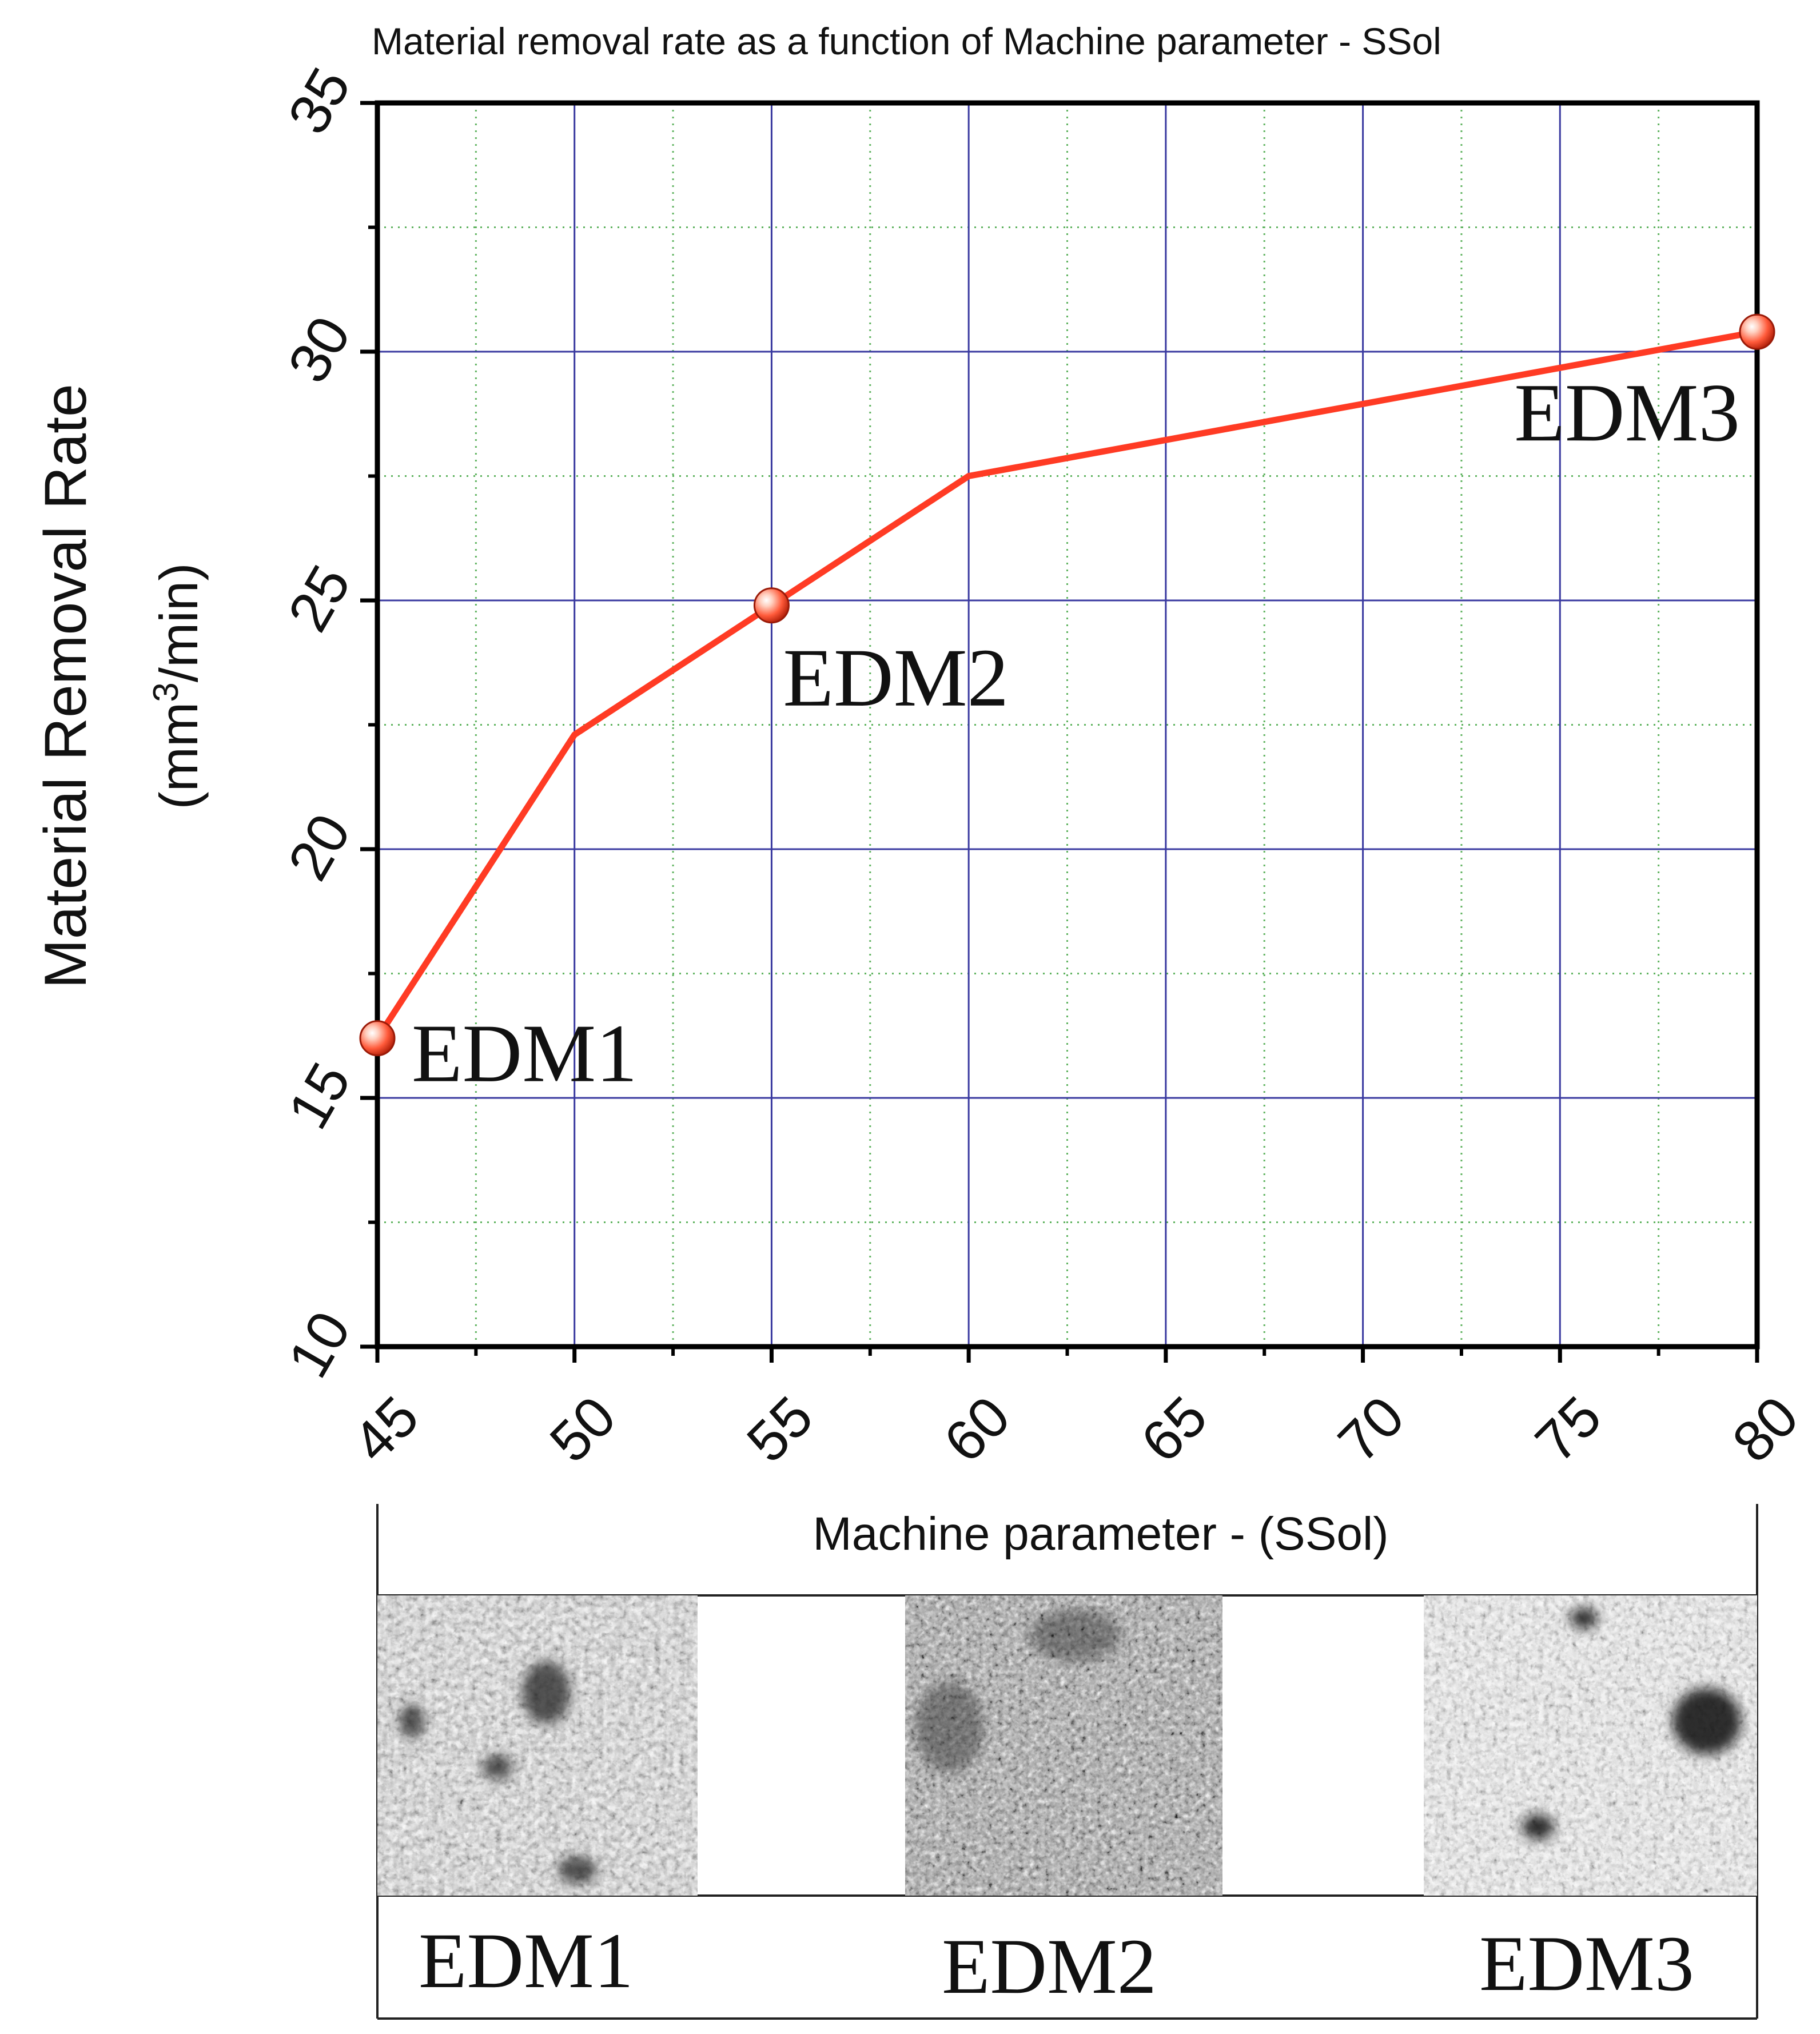  What do you see at coordinates (537, 1745) in the screenshot?
I see `micrograph-edm1` at bounding box center [537, 1745].